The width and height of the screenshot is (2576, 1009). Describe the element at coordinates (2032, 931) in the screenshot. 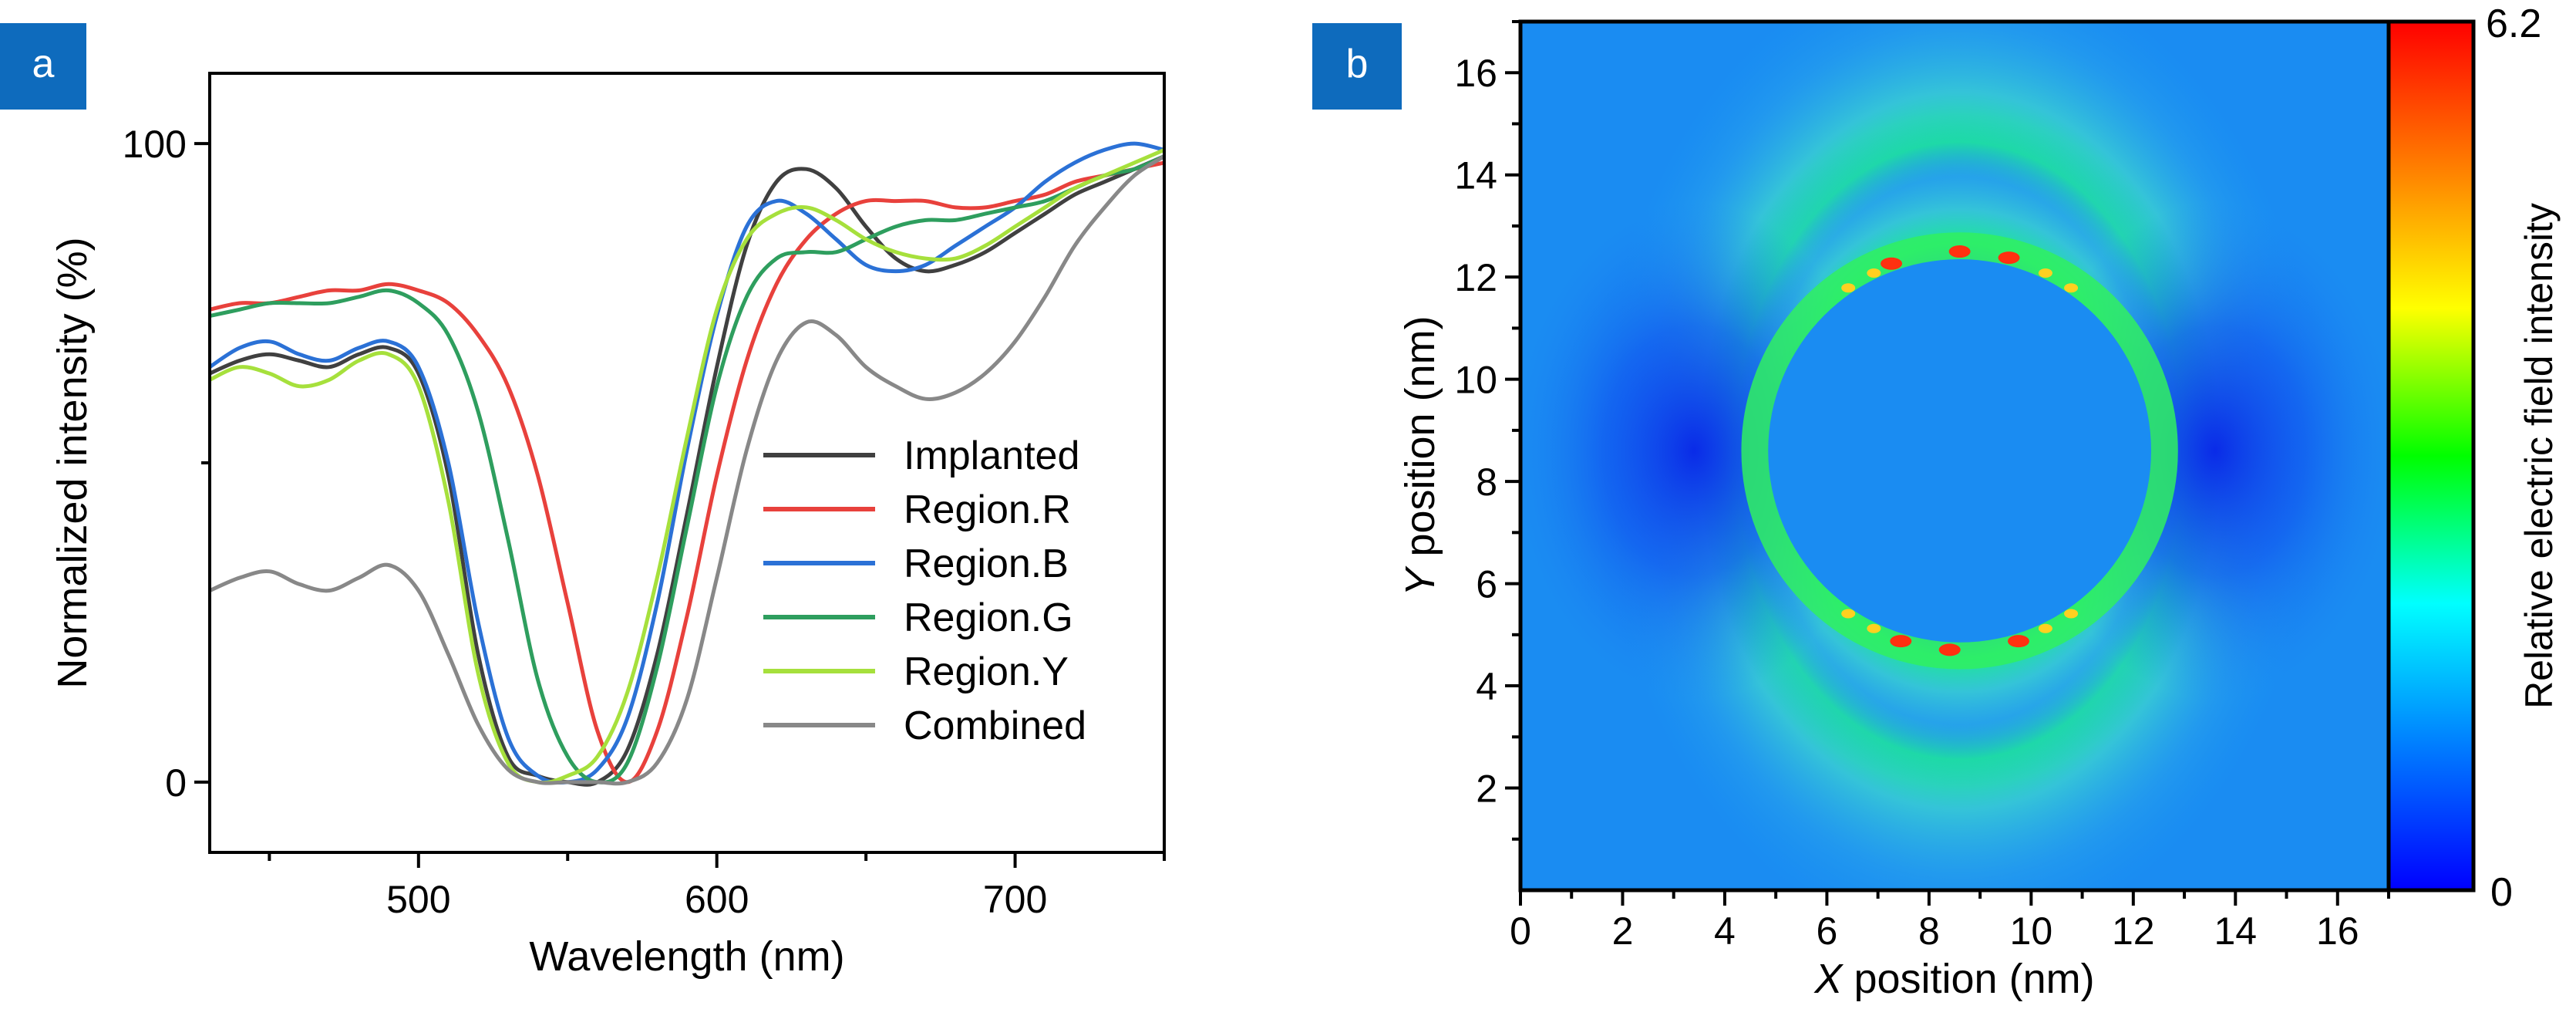

I see `x-tick-label-b: 10` at that location.